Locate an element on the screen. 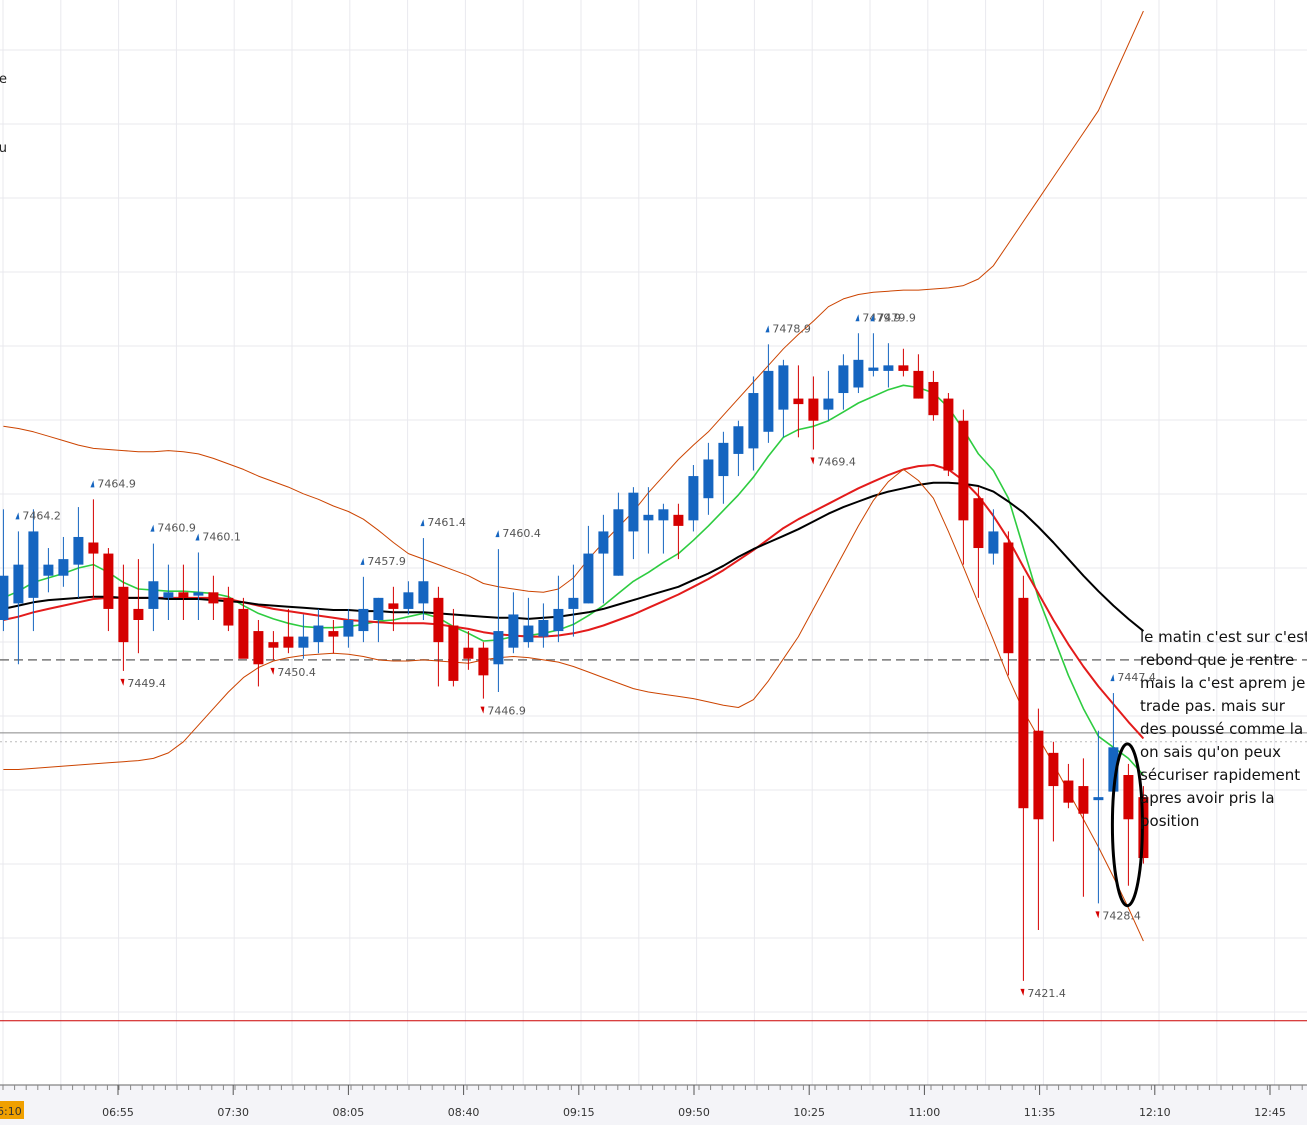 Image resolution: width=1307 pixels, height=1125 pixels. instrument-frame-text-2: yu is located at coordinates (3, 148).